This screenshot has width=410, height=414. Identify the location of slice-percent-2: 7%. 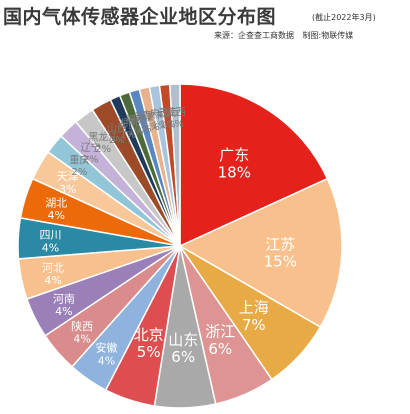
(254, 325).